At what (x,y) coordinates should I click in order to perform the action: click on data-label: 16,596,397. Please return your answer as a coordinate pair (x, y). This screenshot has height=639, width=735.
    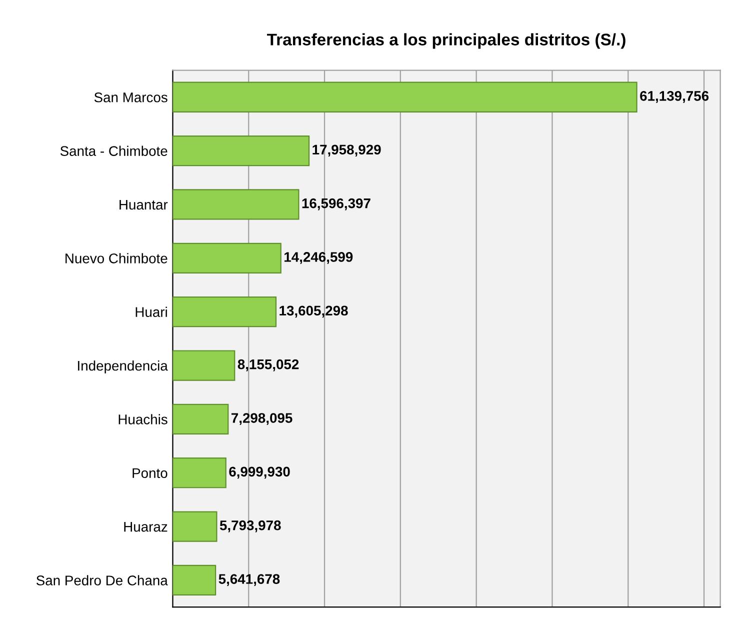
    Looking at the image, I should click on (336, 204).